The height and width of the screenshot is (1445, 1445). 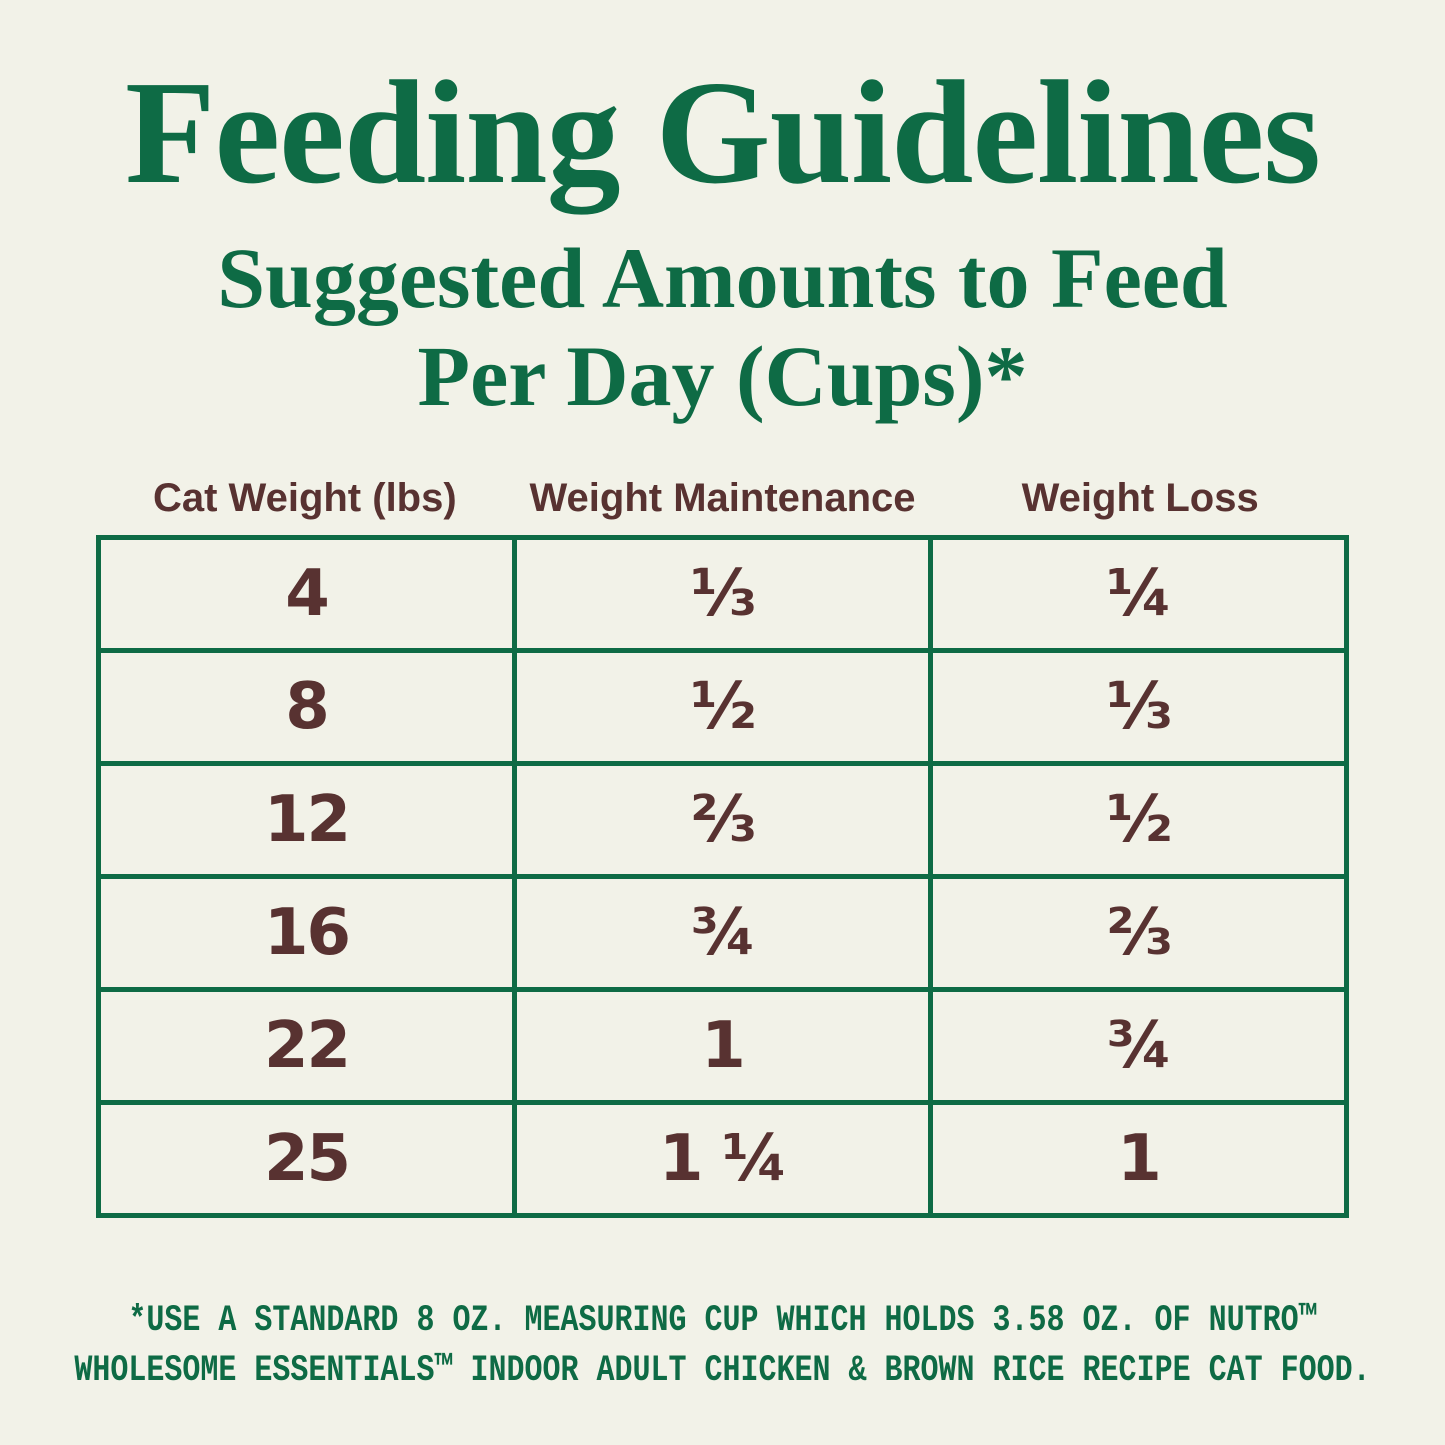 I want to click on cell-weight-maintenance: ⅓, so click(x=722, y=593).